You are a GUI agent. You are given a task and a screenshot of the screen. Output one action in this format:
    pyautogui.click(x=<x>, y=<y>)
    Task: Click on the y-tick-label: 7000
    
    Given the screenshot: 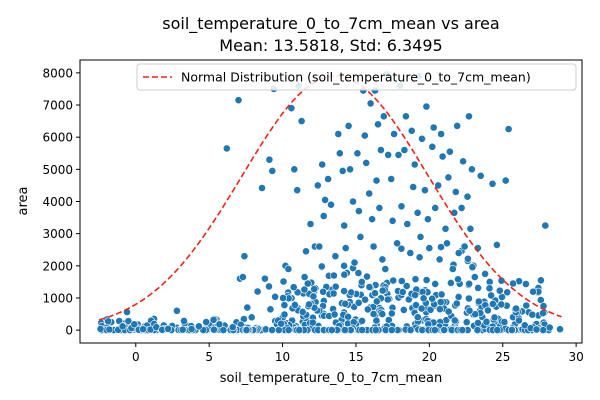 What is the action you would take?
    pyautogui.click(x=57, y=106)
    